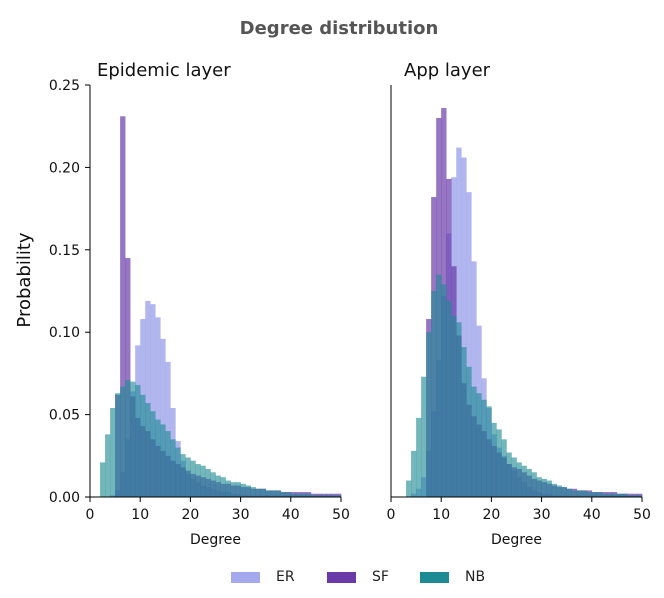 The image size is (664, 598). I want to click on panel-title: App layer, so click(447, 70).